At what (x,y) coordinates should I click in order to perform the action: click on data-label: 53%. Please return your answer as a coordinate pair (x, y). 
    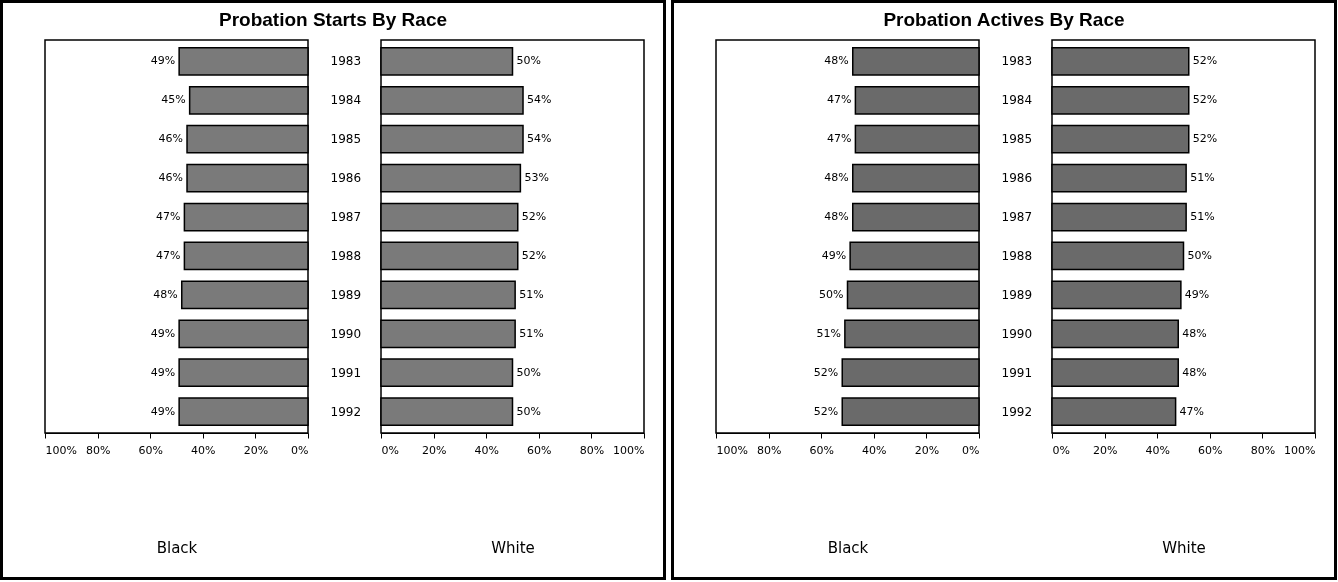
    Looking at the image, I should click on (536, 178).